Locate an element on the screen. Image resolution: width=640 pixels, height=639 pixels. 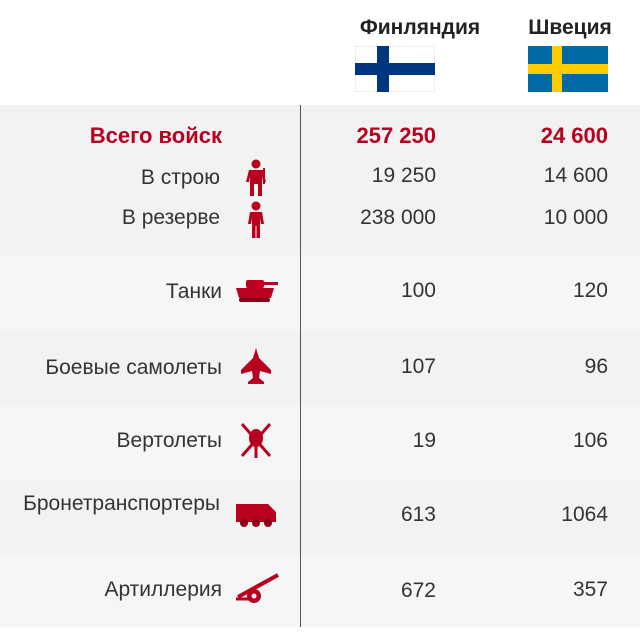
row-label-tanks: Танки is located at coordinates (193, 291).